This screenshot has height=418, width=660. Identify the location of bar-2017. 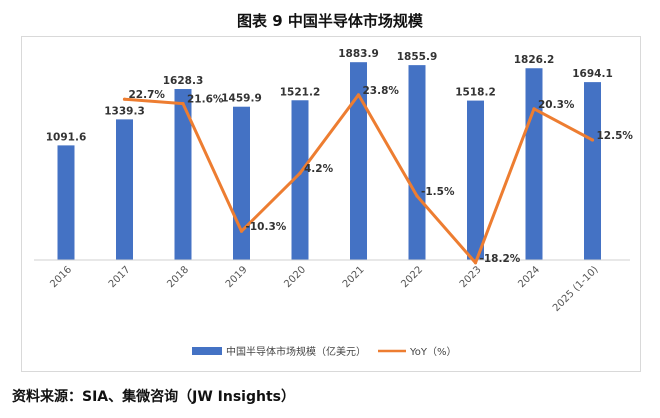
(124, 189).